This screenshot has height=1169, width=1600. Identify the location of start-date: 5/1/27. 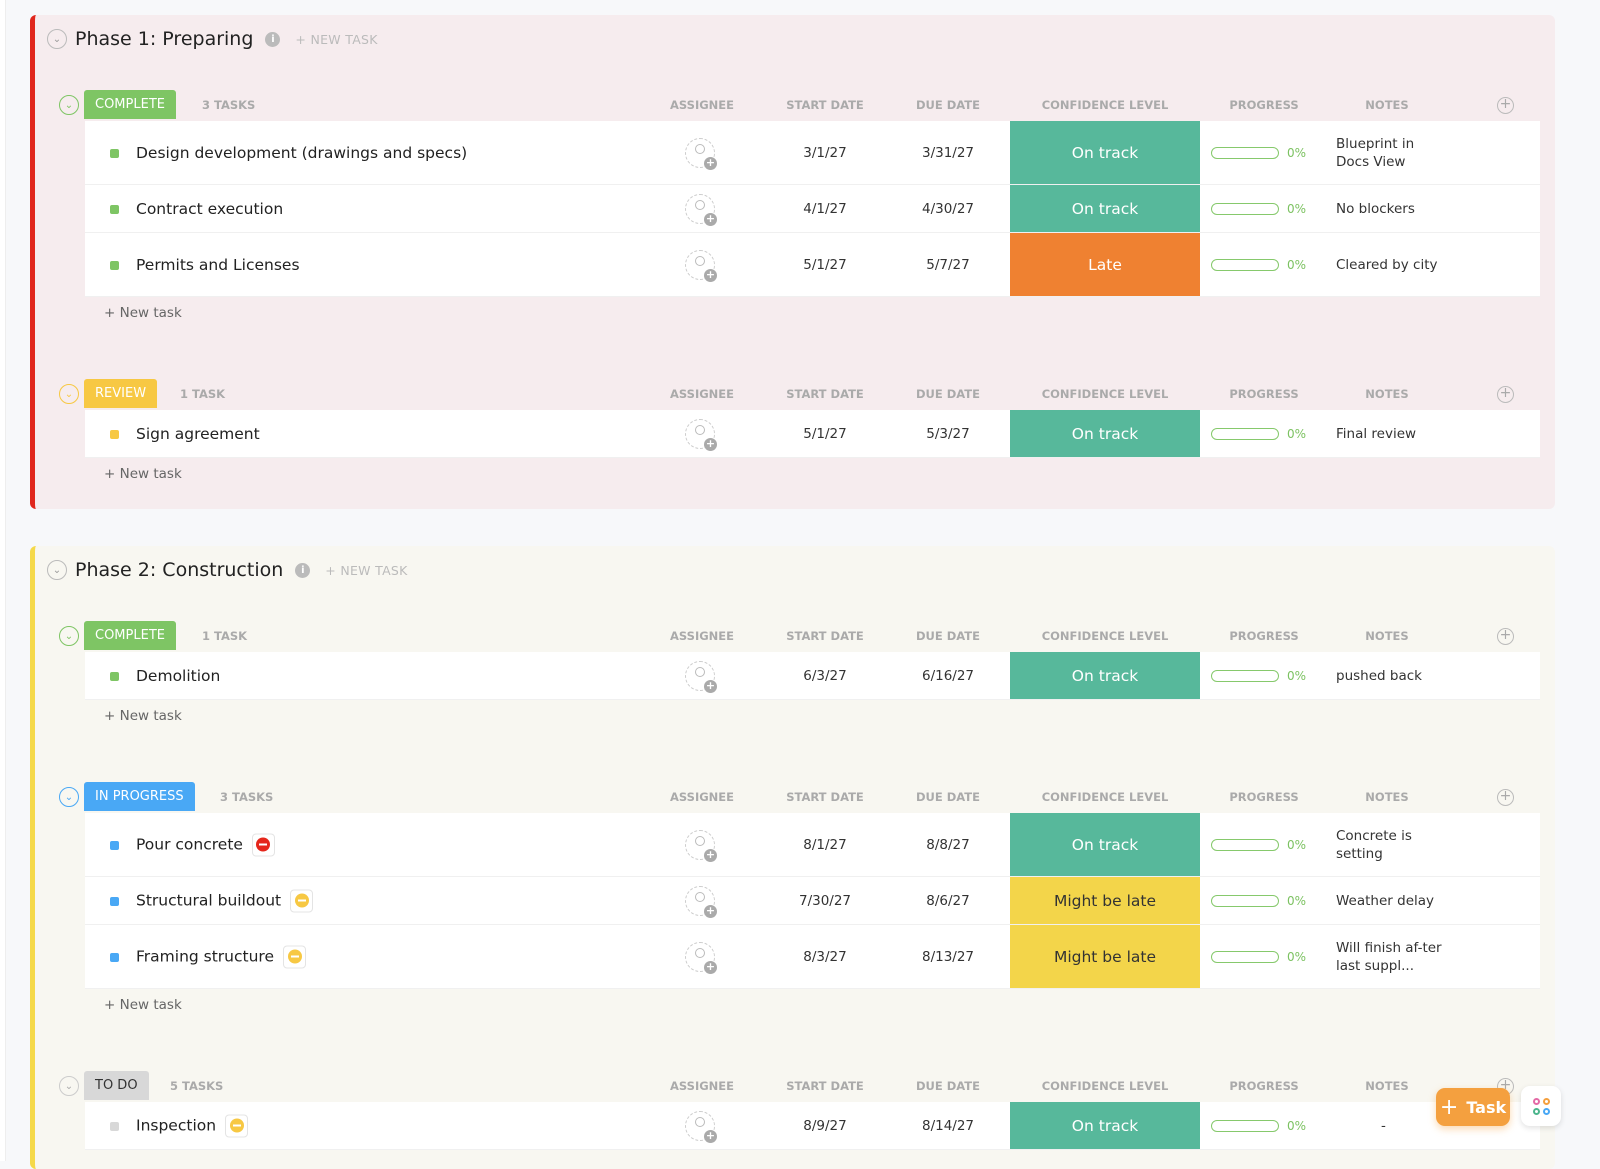
(825, 433).